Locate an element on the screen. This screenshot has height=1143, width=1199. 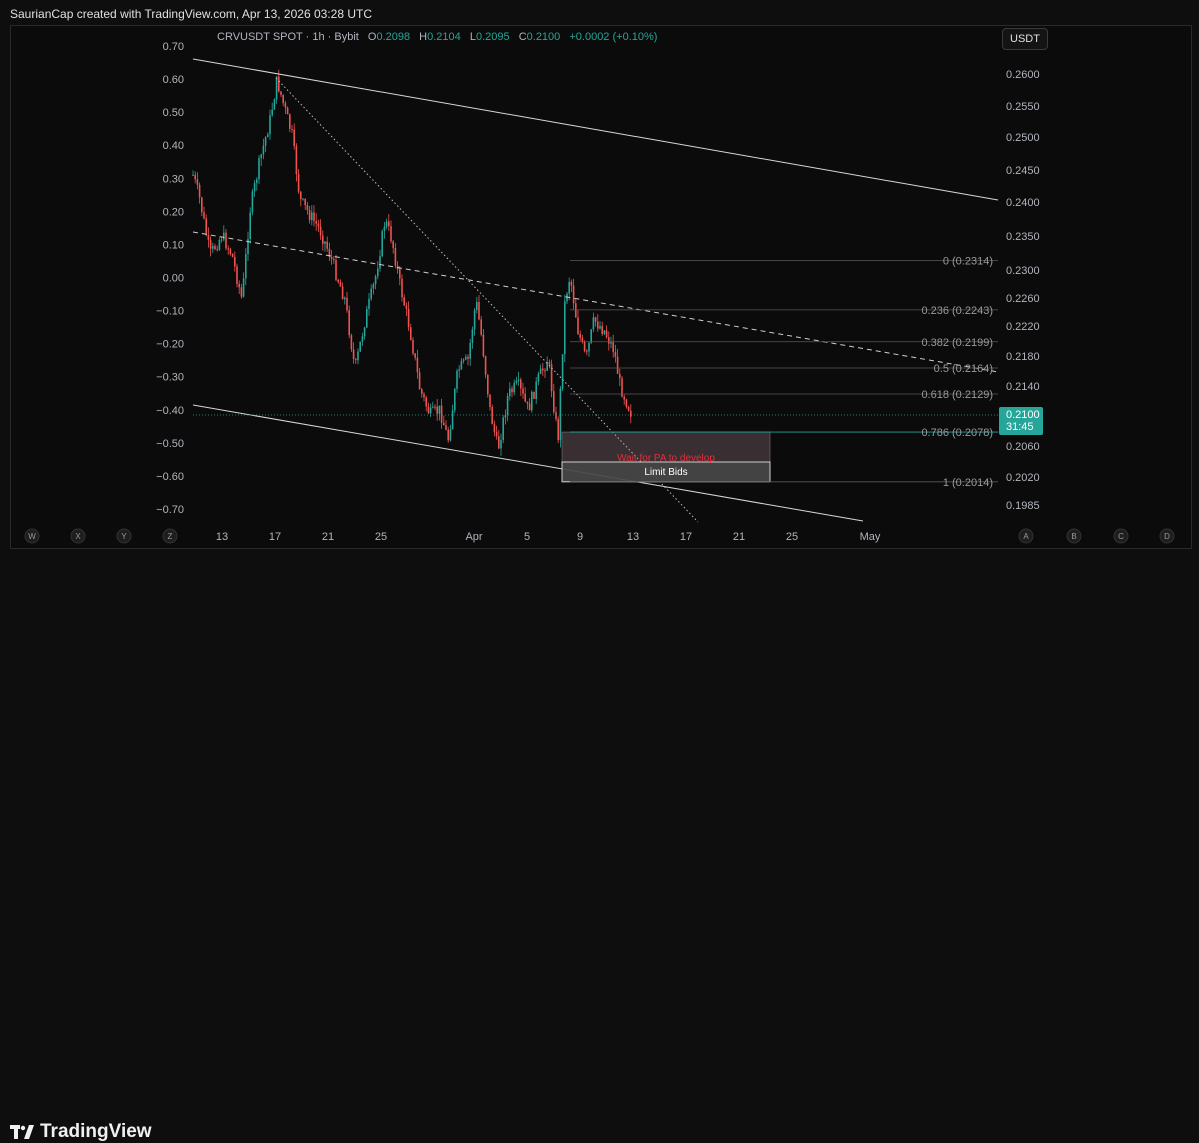
left-axis-tick: 0.30 is located at coordinates (173, 179).